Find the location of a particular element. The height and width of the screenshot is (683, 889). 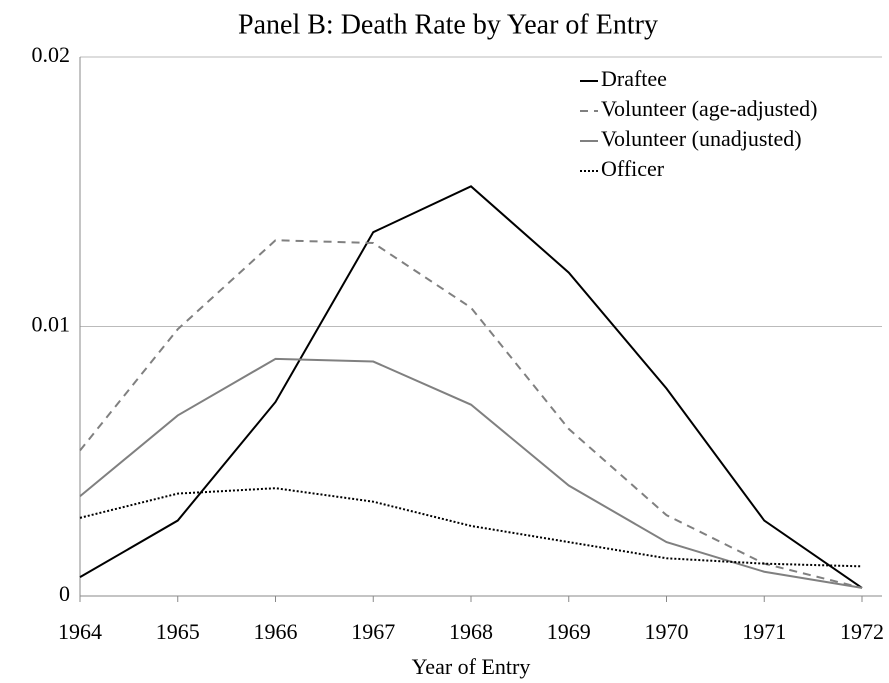

legend-label: Volunteer (age-adjusted) is located at coordinates (709, 108).